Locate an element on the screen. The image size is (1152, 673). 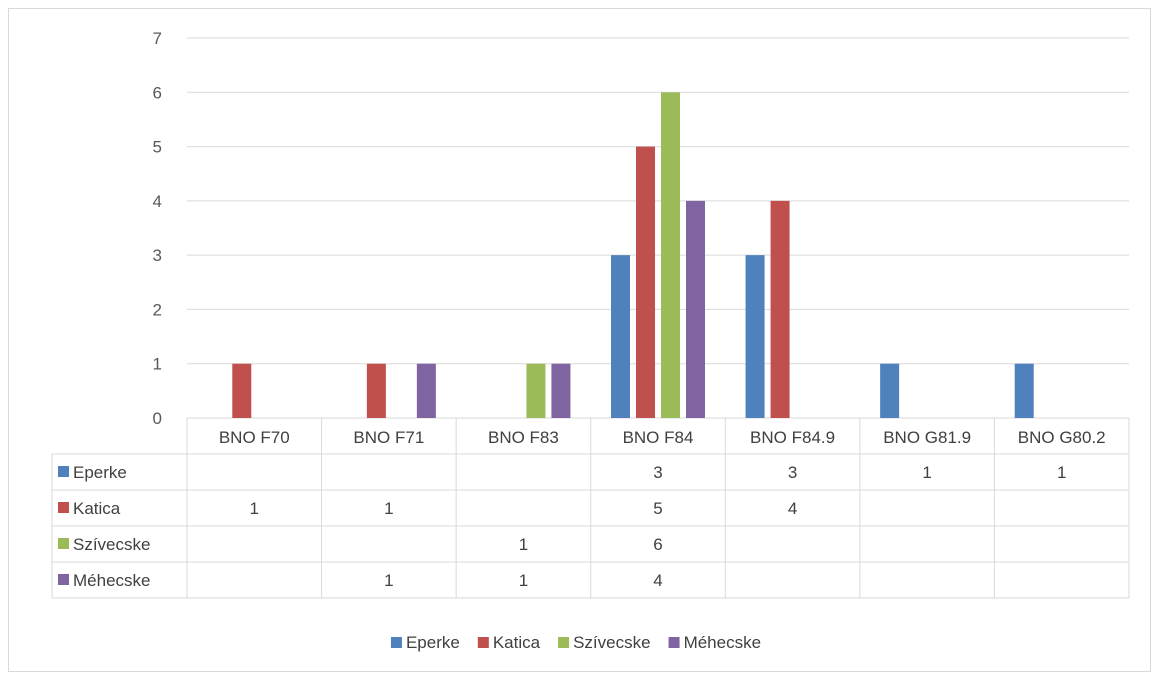
category-label: BNO F84 is located at coordinates (658, 437).